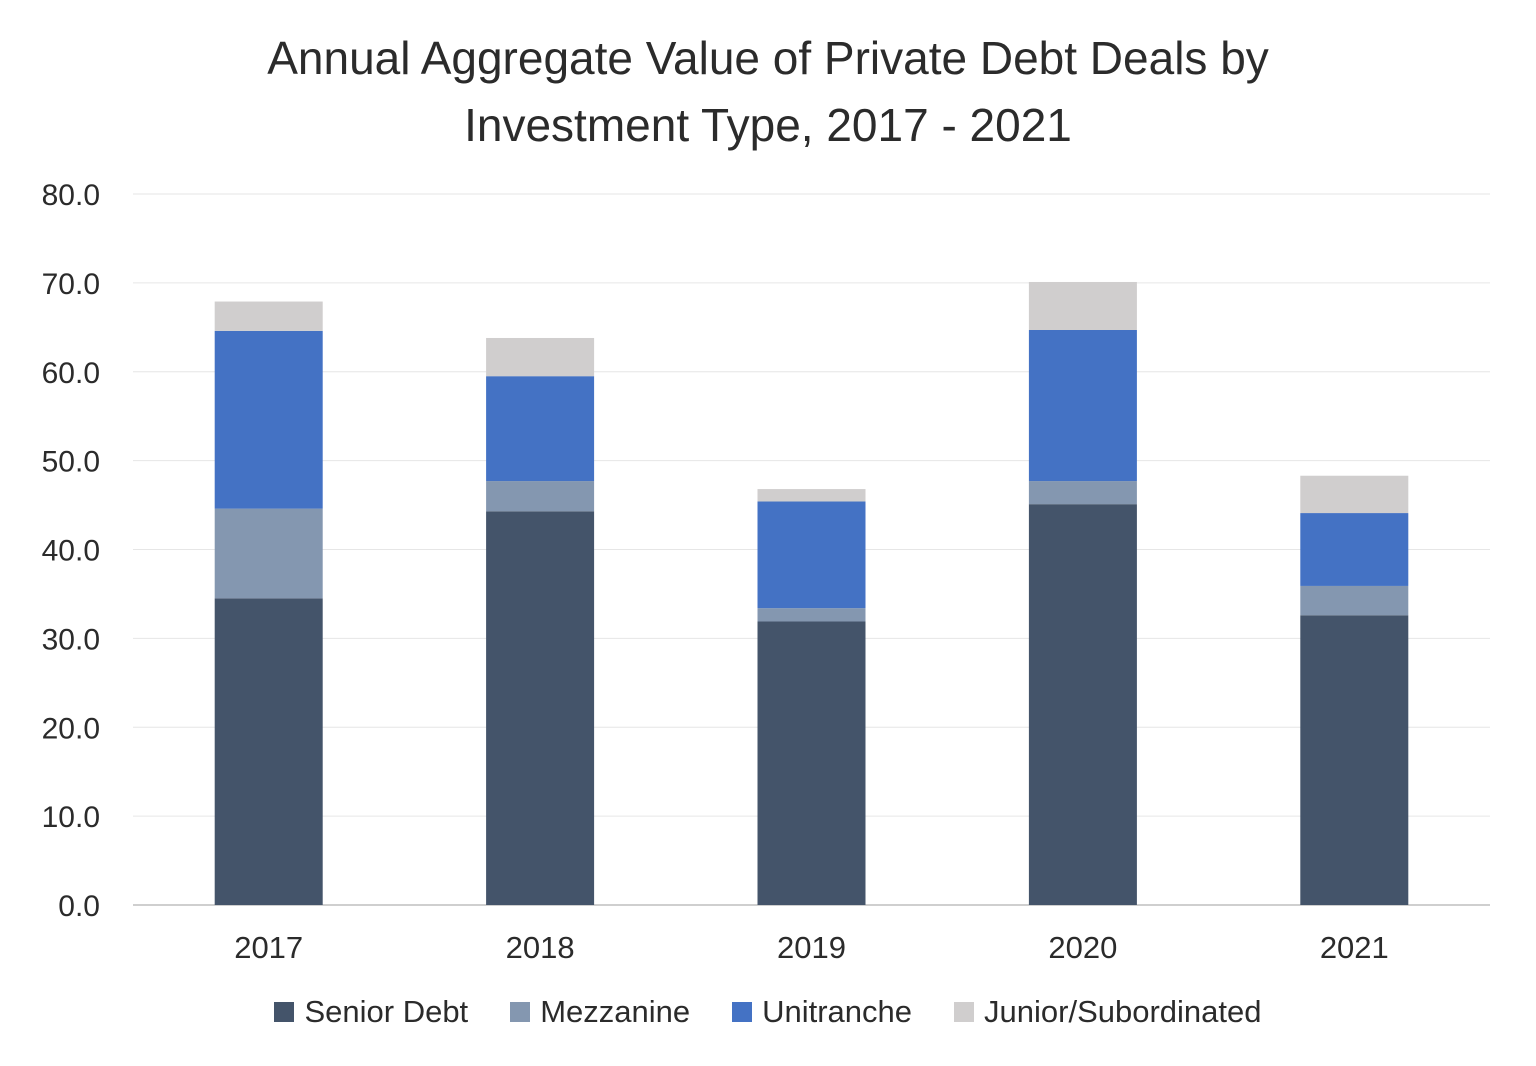  I want to click on y-tick-label: 60.0, so click(71, 373).